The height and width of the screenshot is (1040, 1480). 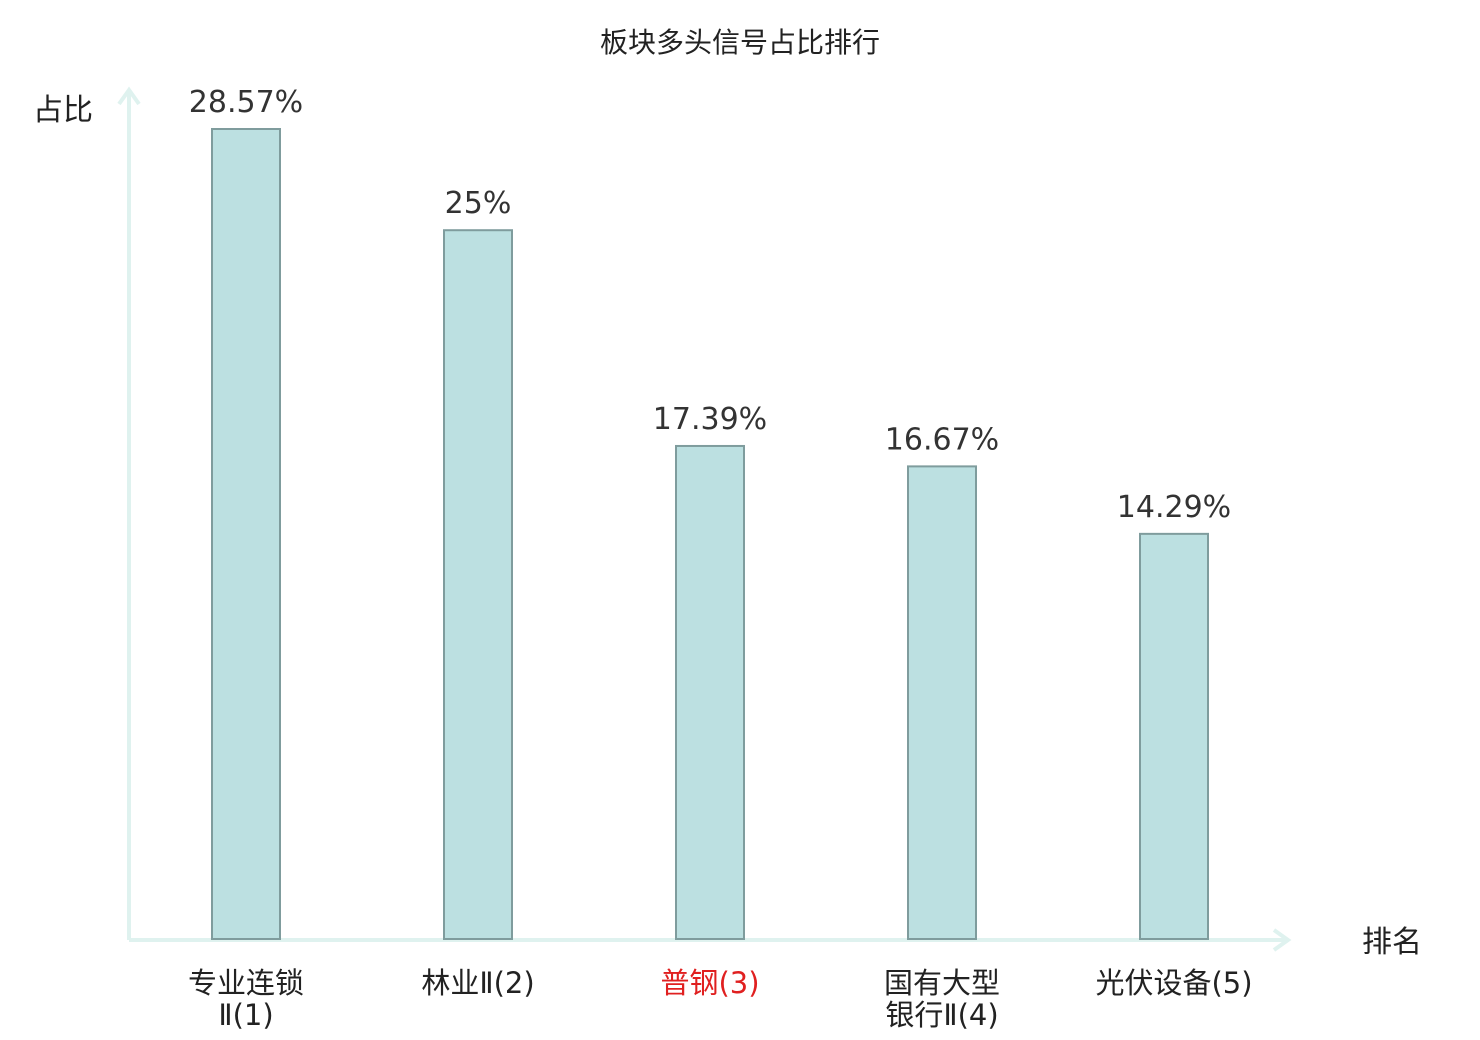 I want to click on category-label-4: 国有大型银行Ⅱ(4), so click(x=942, y=999).